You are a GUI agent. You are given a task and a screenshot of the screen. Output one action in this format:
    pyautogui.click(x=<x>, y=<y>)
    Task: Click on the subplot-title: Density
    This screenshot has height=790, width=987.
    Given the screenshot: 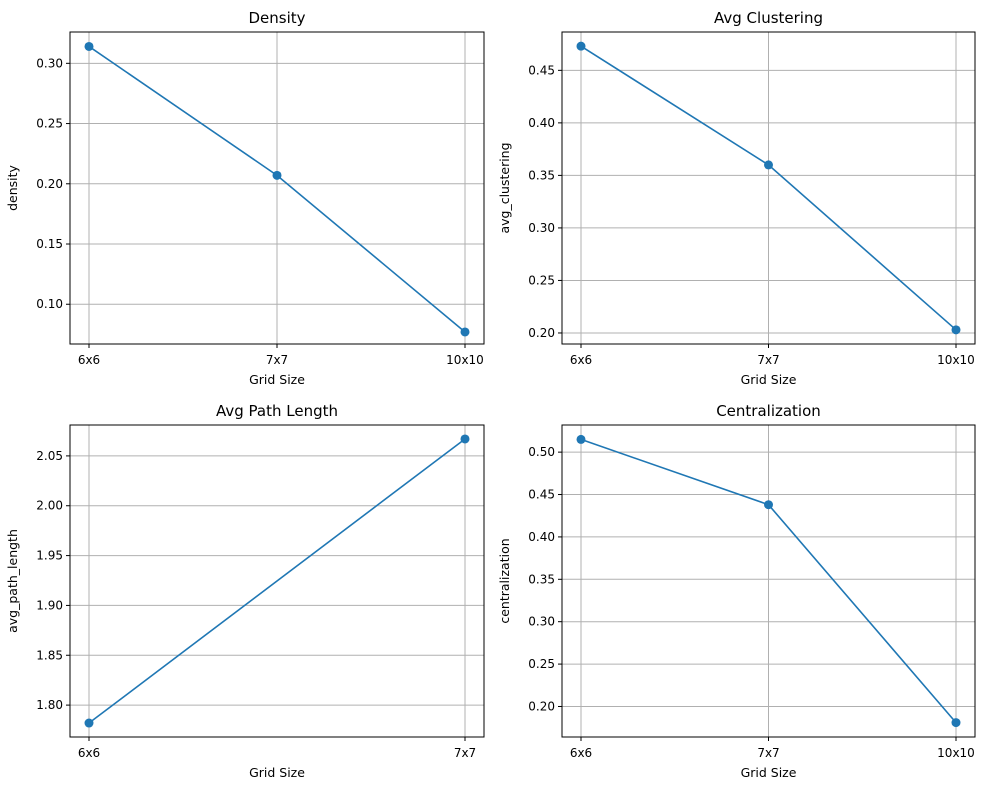 What is the action you would take?
    pyautogui.click(x=276, y=18)
    